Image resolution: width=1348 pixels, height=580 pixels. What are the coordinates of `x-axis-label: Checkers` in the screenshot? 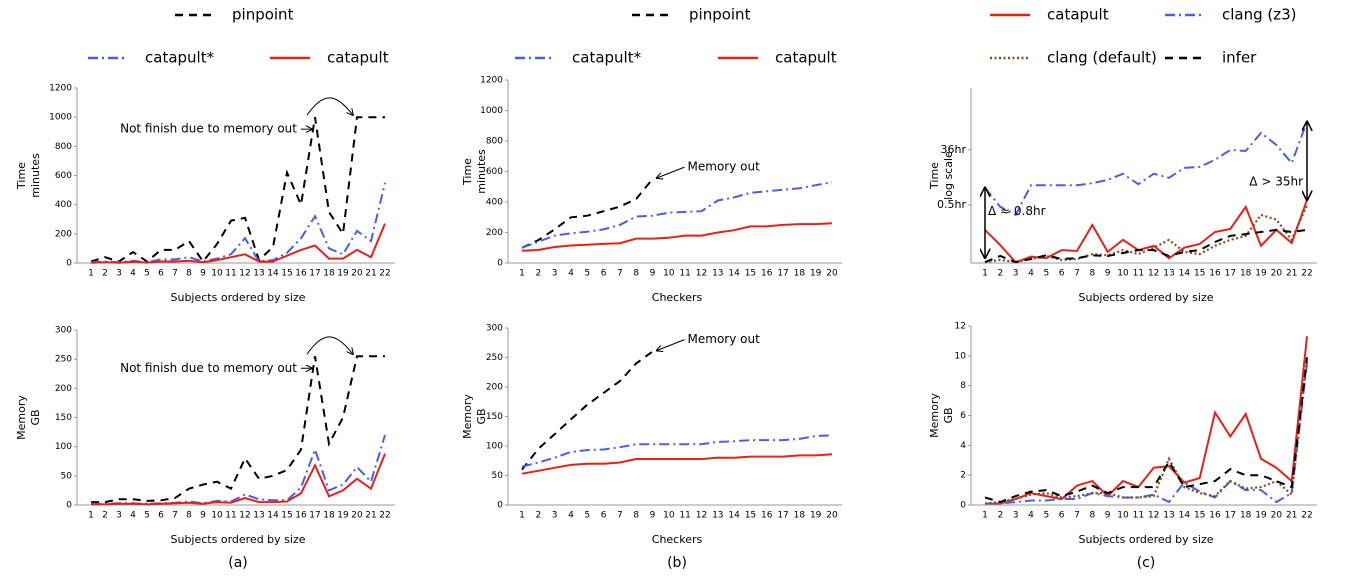 It's located at (677, 297).